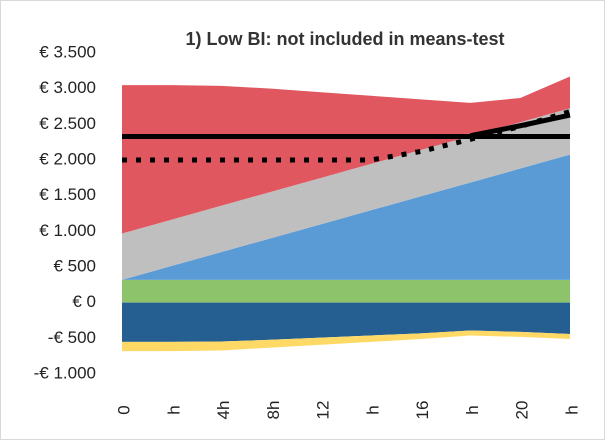  What do you see at coordinates (273, 410) in the screenshot?
I see `x-tick-label: 8h` at bounding box center [273, 410].